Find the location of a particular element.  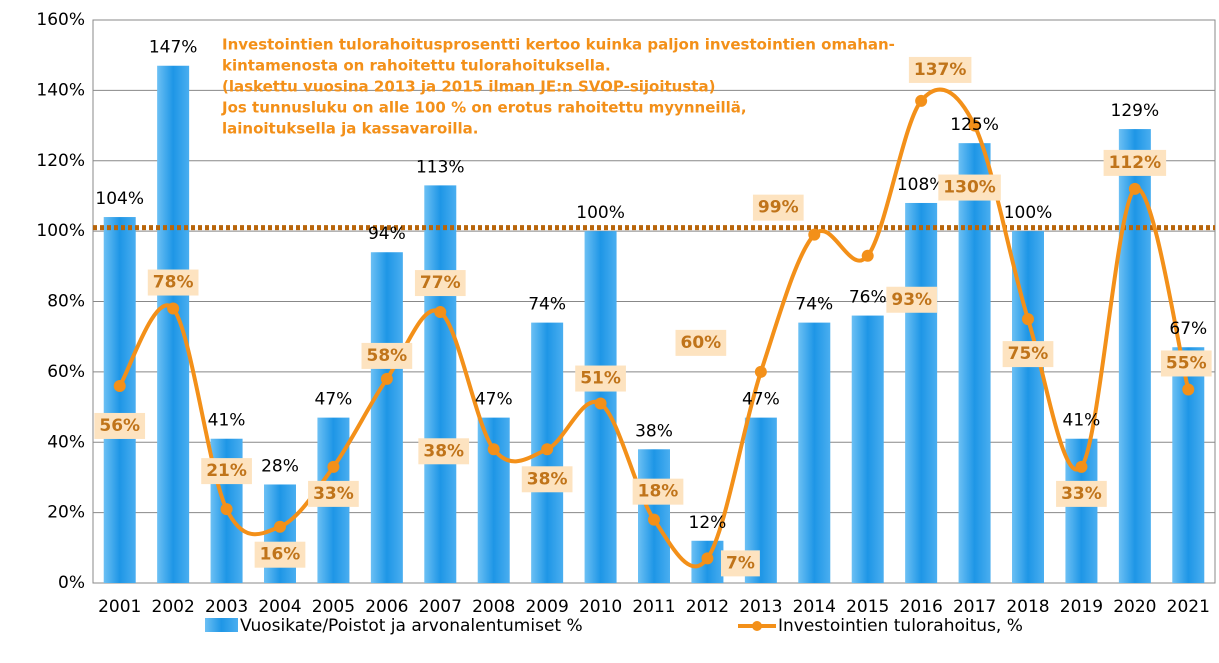

x-tick-label: 2010 is located at coordinates (600, 607).